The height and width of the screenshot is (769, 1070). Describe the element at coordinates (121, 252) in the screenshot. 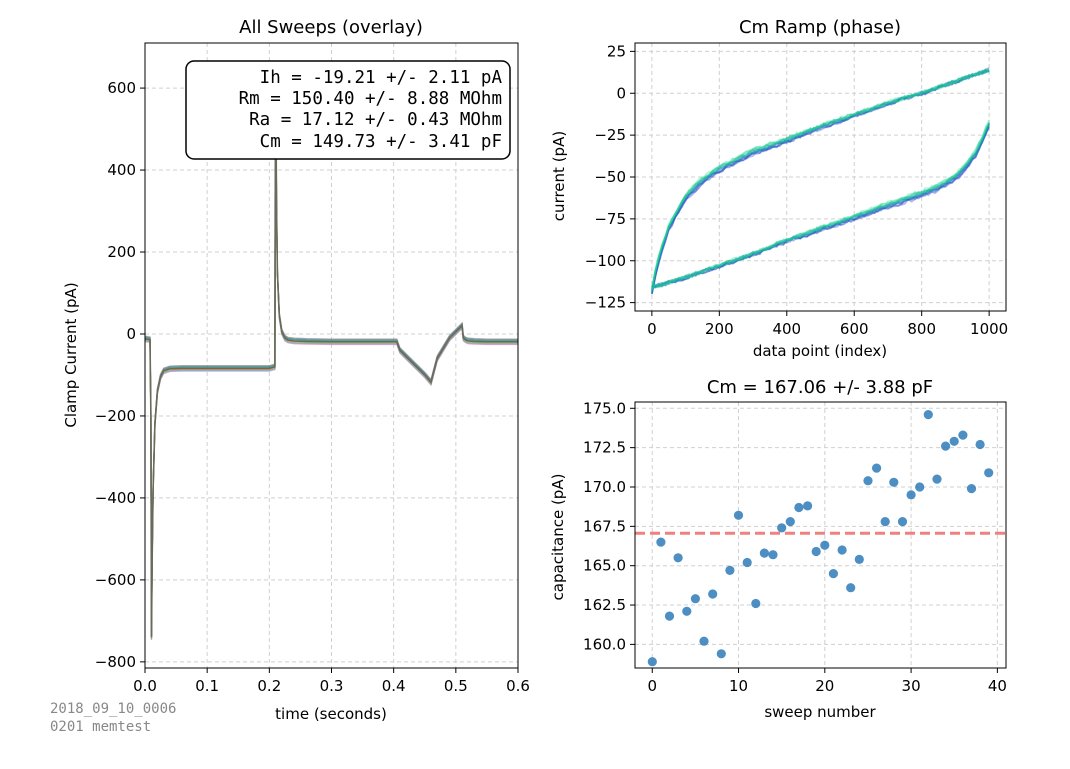

I see `all-sweeps-ytick-label: 200` at that location.